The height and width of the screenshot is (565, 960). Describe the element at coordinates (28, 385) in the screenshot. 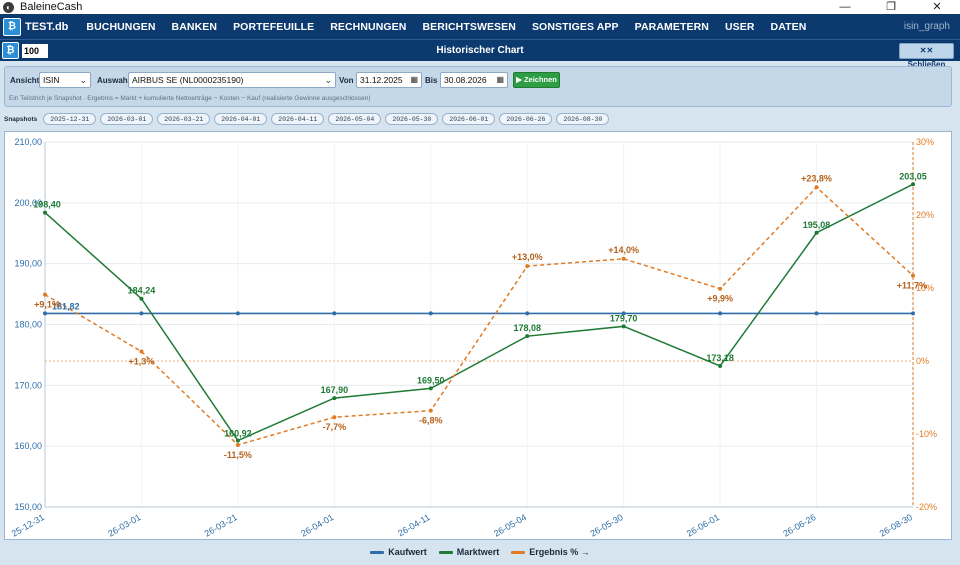

I see `y-left-tick-label: 170,00` at that location.